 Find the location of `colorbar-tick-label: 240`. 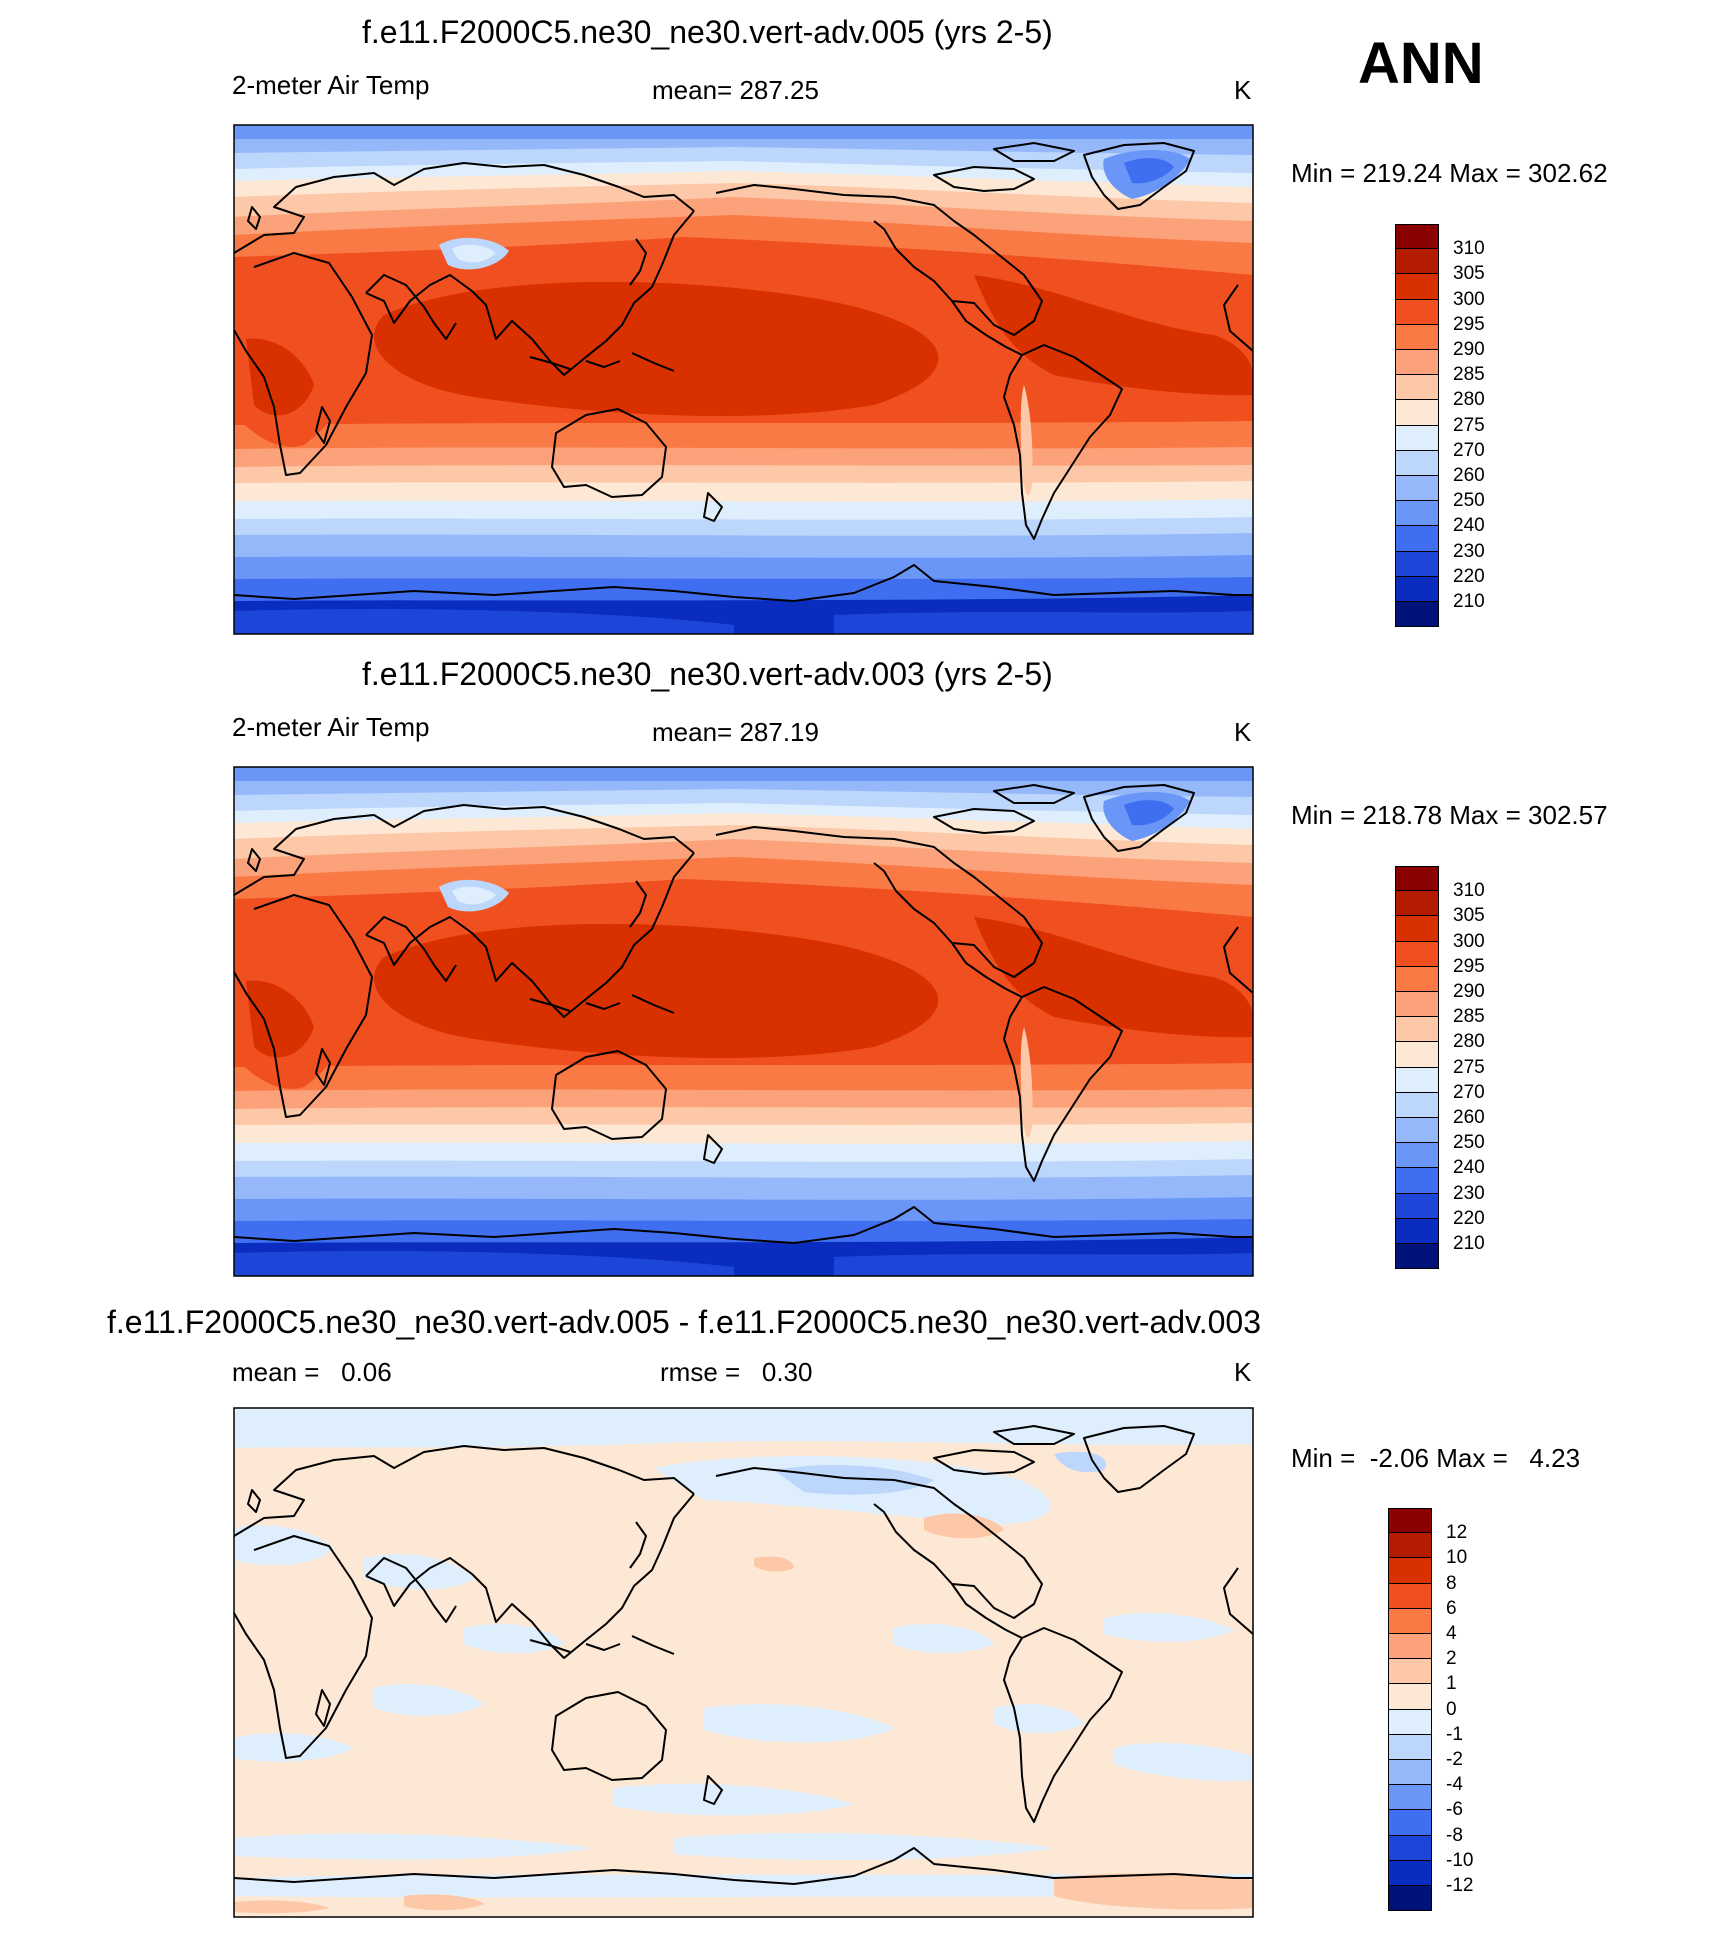

colorbar-tick-label: 240 is located at coordinates (1469, 1168).